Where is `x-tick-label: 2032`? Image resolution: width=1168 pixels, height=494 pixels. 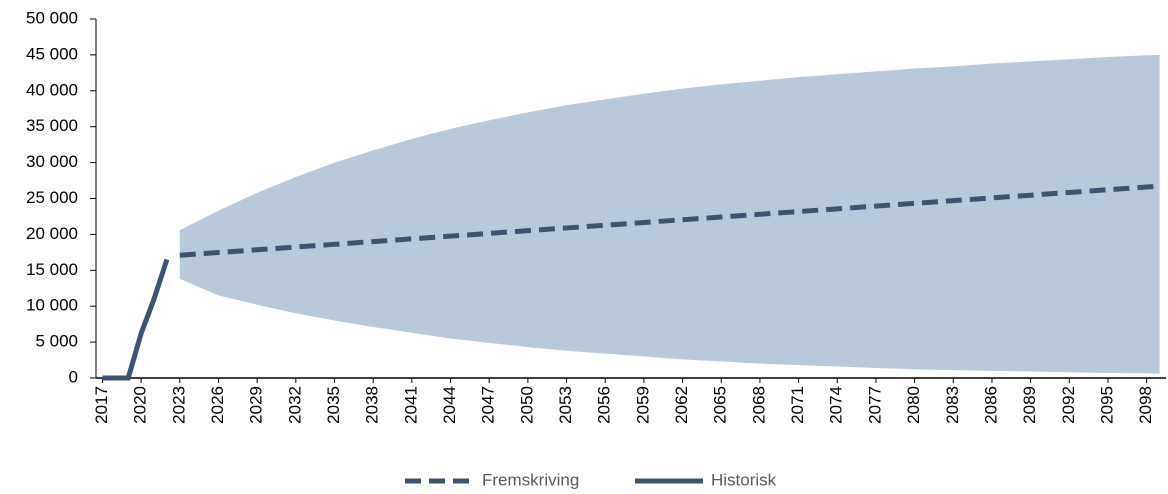
x-tick-label: 2032 is located at coordinates (294, 405).